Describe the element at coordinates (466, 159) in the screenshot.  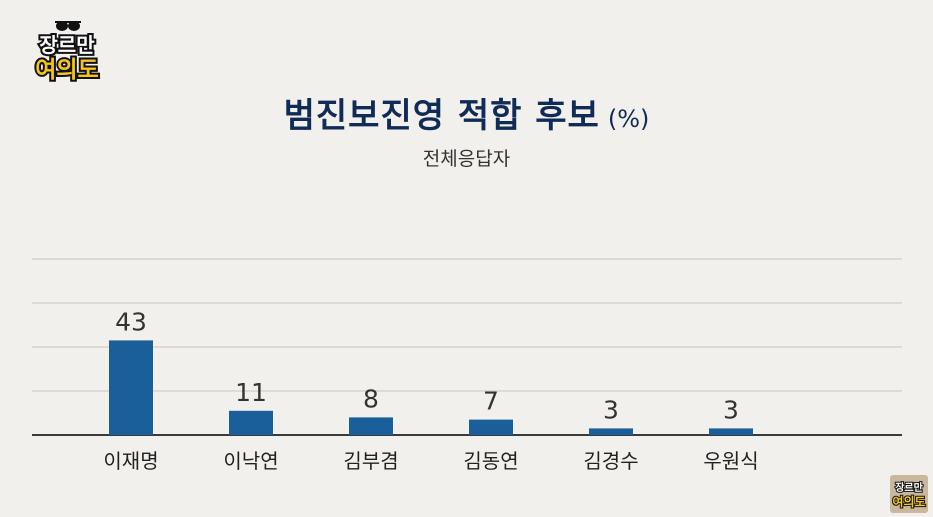
I see `chart-subtitle: 전체응답자` at that location.